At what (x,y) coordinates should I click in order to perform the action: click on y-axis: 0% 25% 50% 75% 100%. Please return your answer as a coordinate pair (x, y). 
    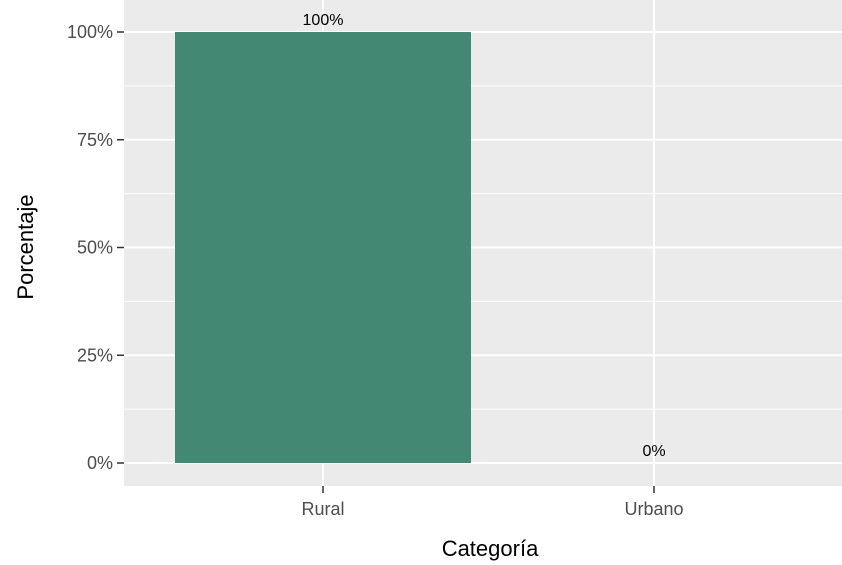
    Looking at the image, I should click on (95, 247).